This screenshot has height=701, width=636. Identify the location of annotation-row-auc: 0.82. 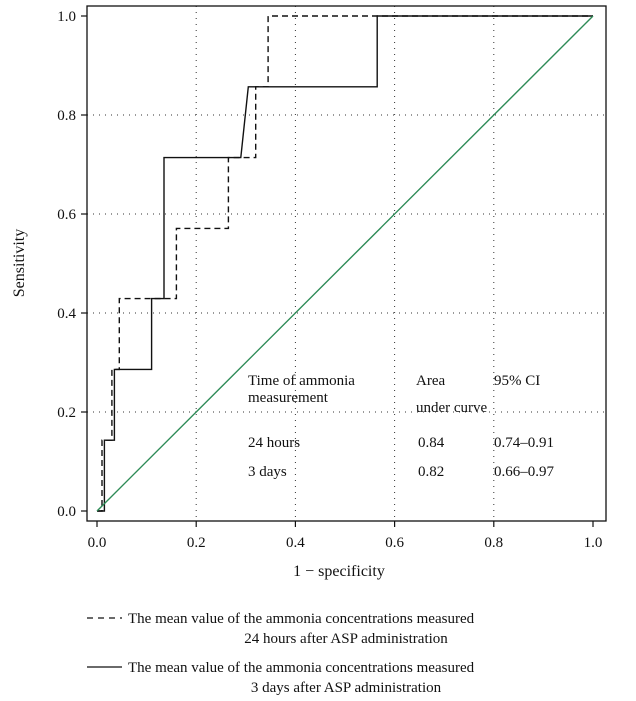
(431, 472).